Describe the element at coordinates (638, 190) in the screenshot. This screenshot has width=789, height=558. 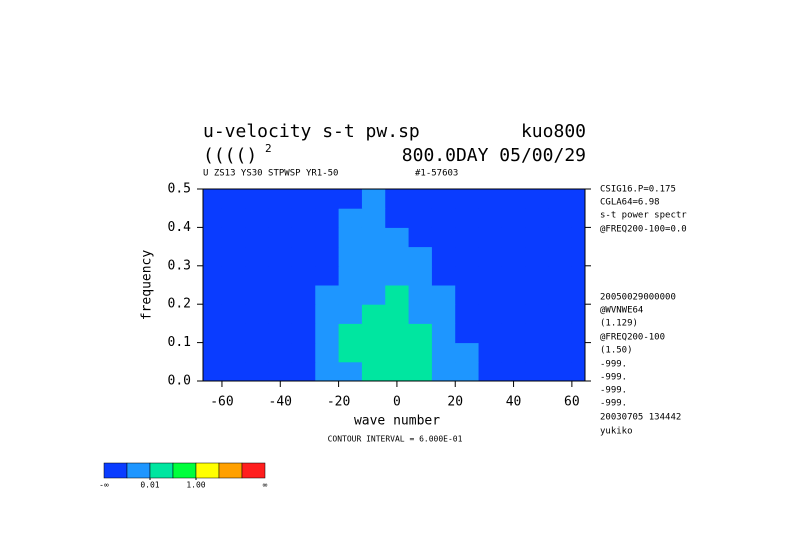
I see `side-note: CSIG16.P=0.175` at that location.